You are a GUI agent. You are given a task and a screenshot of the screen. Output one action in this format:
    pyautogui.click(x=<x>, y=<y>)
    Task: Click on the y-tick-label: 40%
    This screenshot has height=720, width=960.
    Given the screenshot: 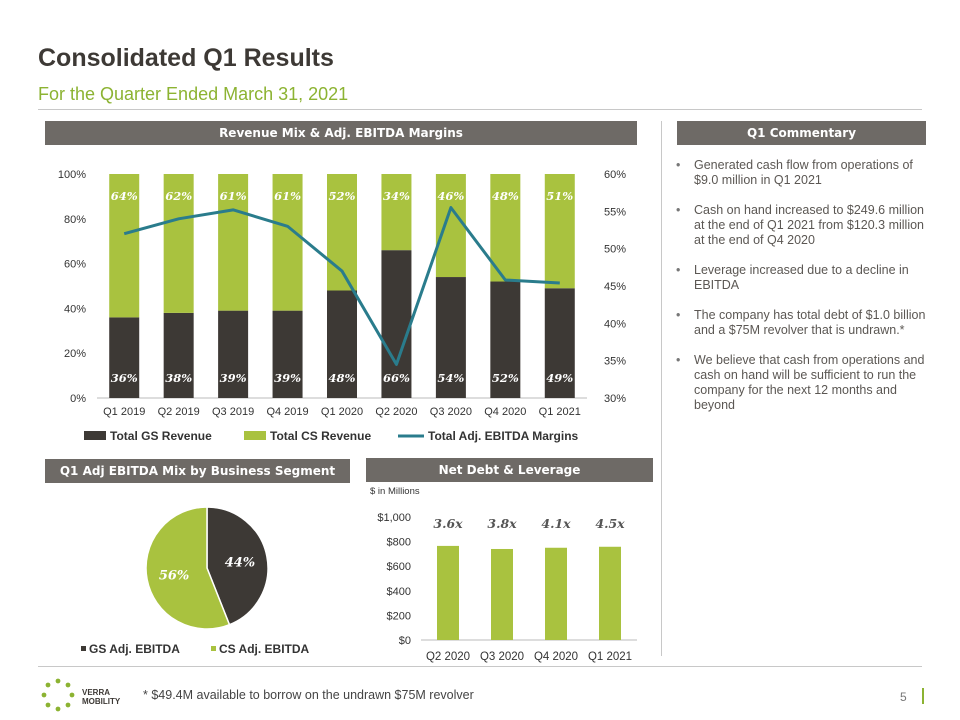 What is the action you would take?
    pyautogui.click(x=75, y=309)
    